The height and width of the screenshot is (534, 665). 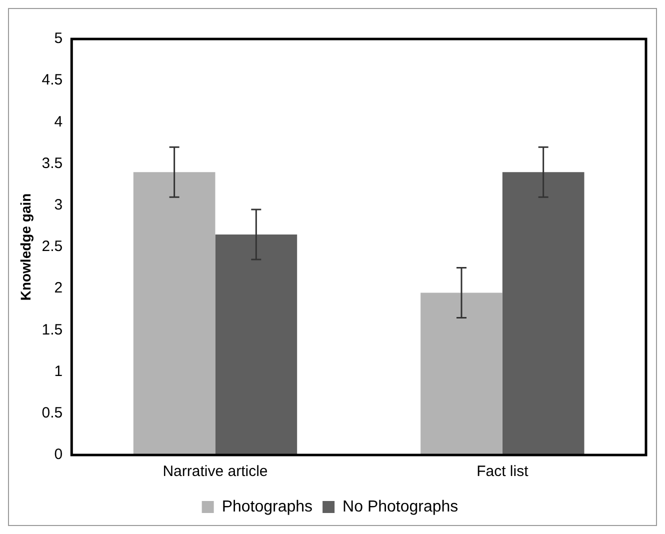 I want to click on legend-label: Photographs, so click(x=267, y=507).